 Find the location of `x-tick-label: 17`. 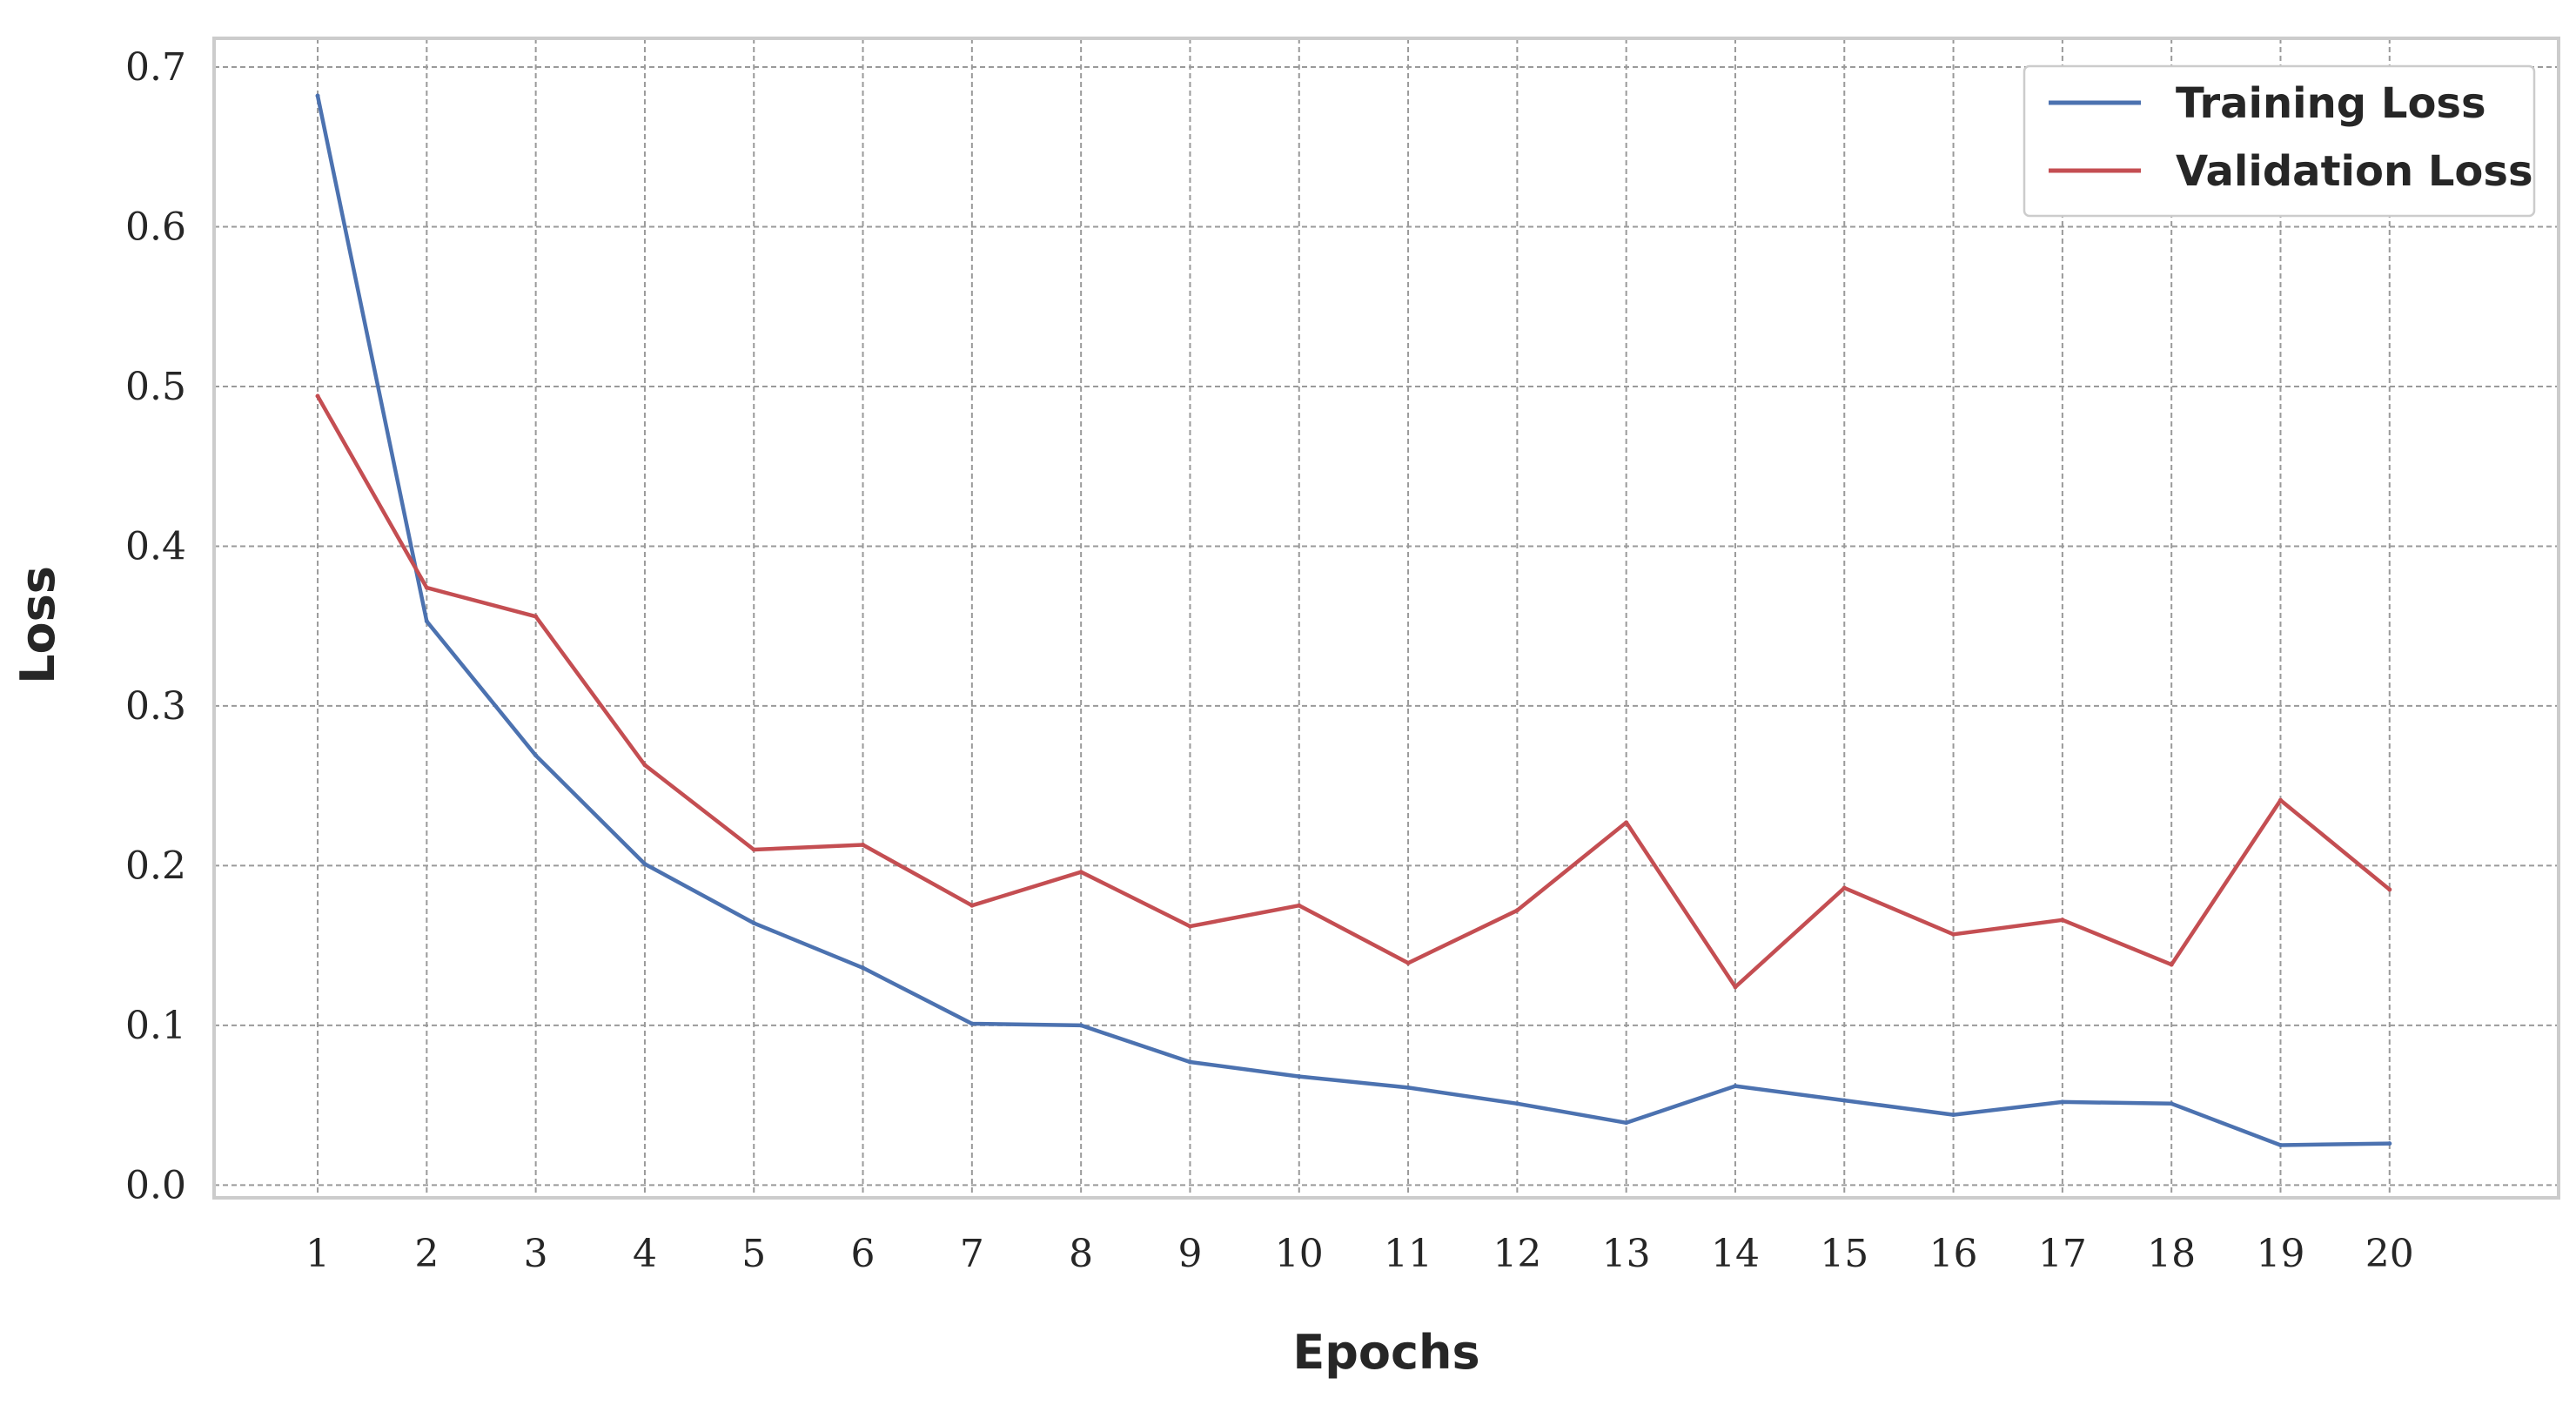

x-tick-label: 17 is located at coordinates (2062, 1254).